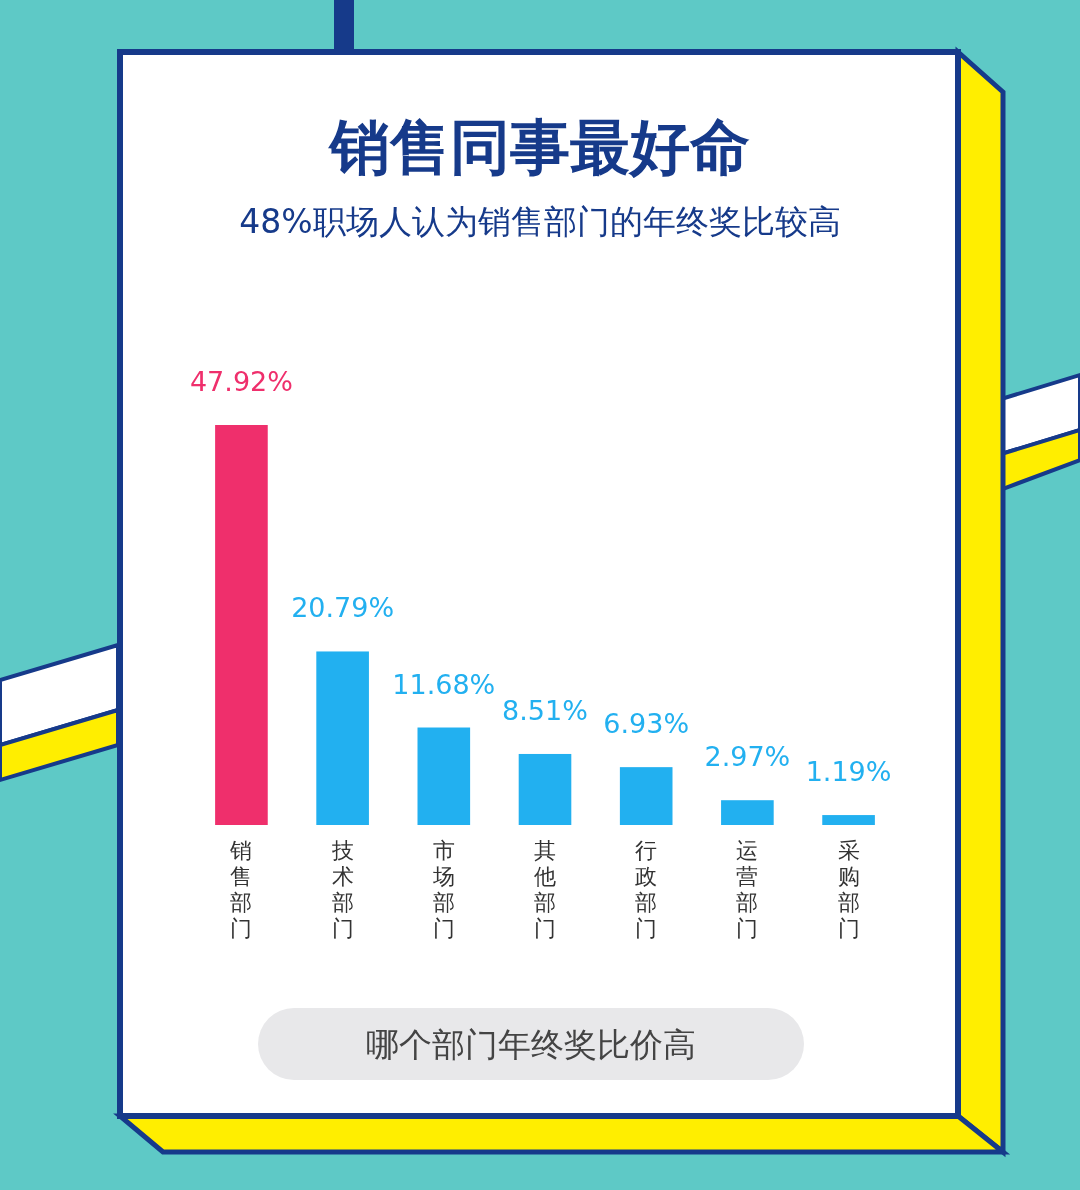 The width and height of the screenshot is (1080, 1190). I want to click on x-tick-label: 行政部门, so click(646, 889).